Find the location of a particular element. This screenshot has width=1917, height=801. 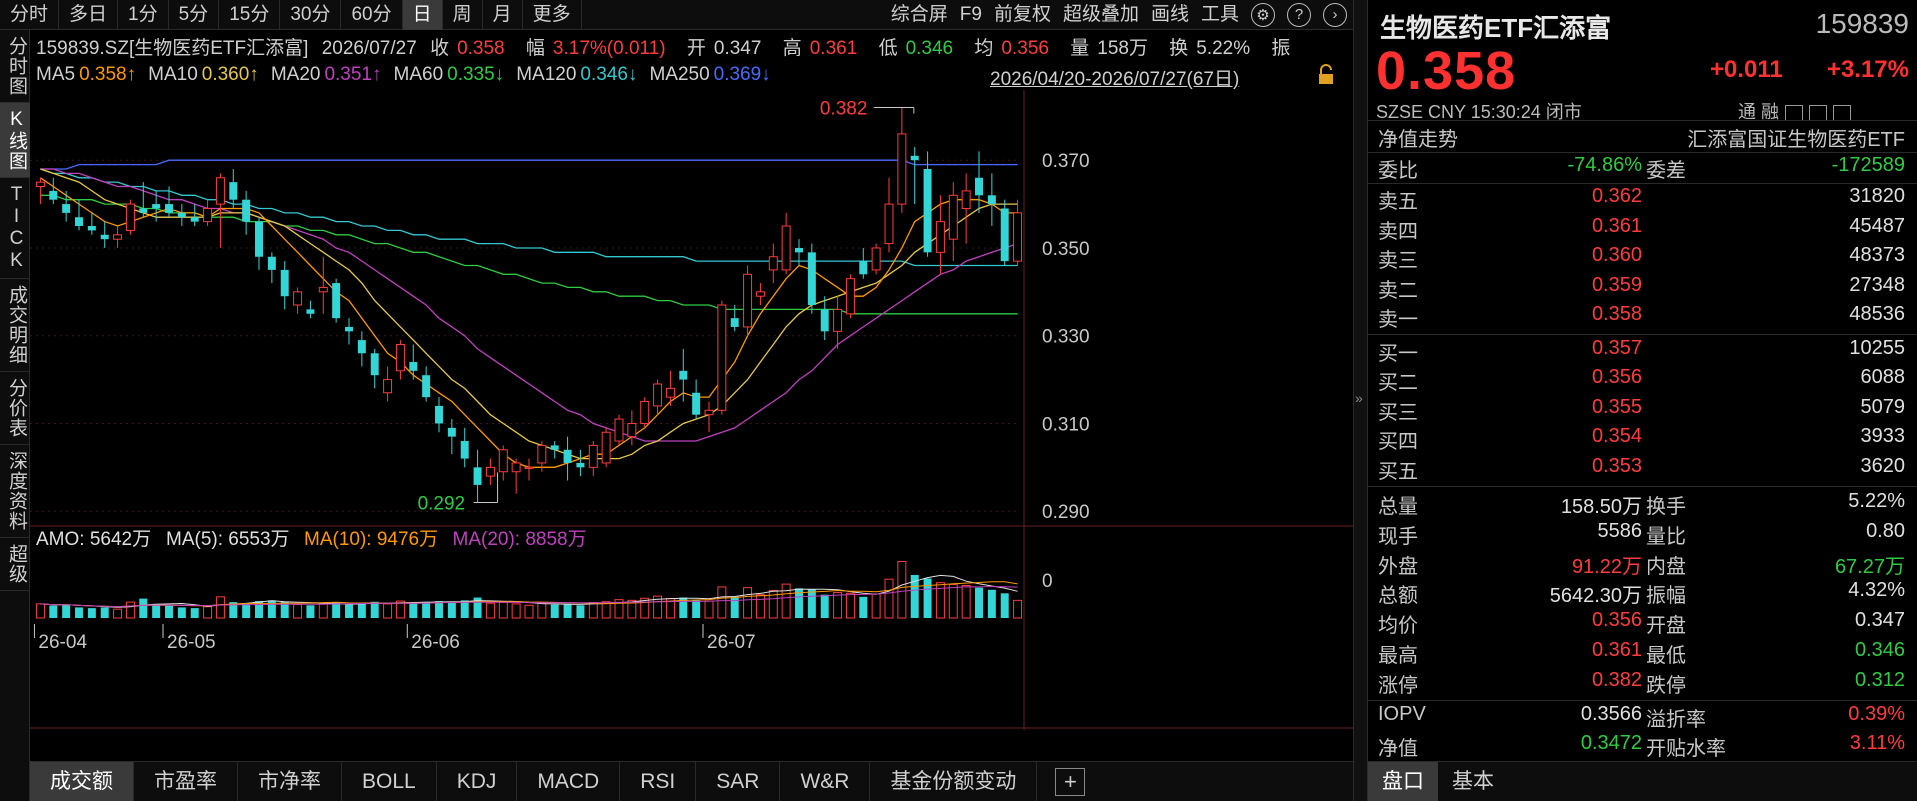

quote-tab-1: 基本 is located at coordinates (1473, 781).